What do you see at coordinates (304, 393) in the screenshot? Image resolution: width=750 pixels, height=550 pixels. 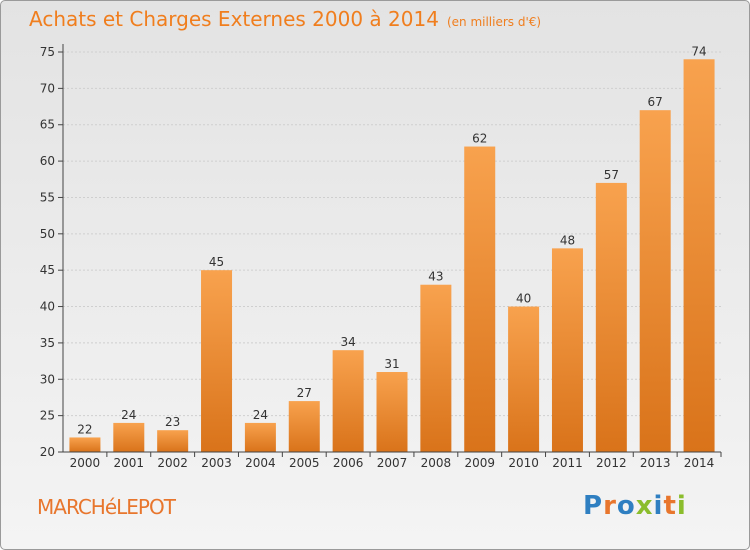 I see `bar-value-label: 27` at bounding box center [304, 393].